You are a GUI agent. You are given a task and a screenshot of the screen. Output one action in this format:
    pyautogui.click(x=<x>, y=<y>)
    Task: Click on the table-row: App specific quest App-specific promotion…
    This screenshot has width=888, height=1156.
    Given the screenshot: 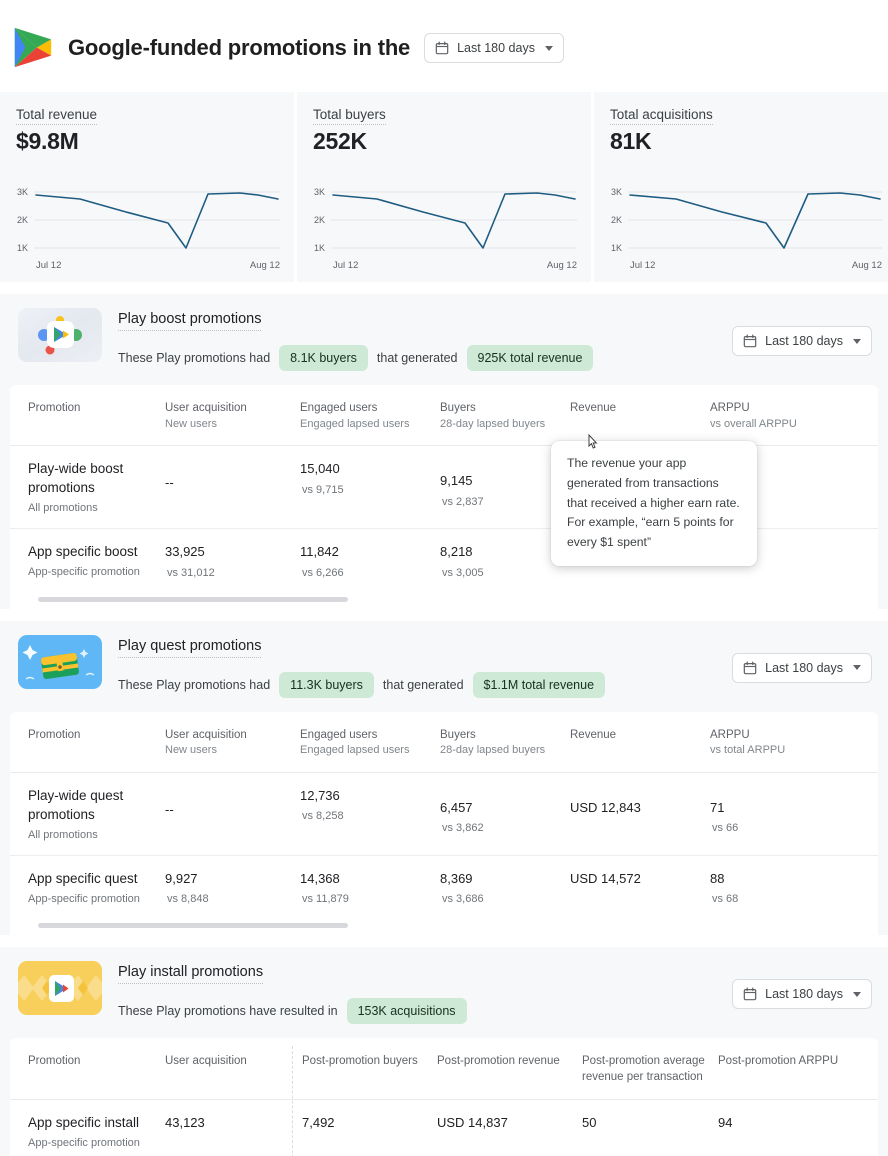 What is the action you would take?
    pyautogui.click(x=444, y=887)
    